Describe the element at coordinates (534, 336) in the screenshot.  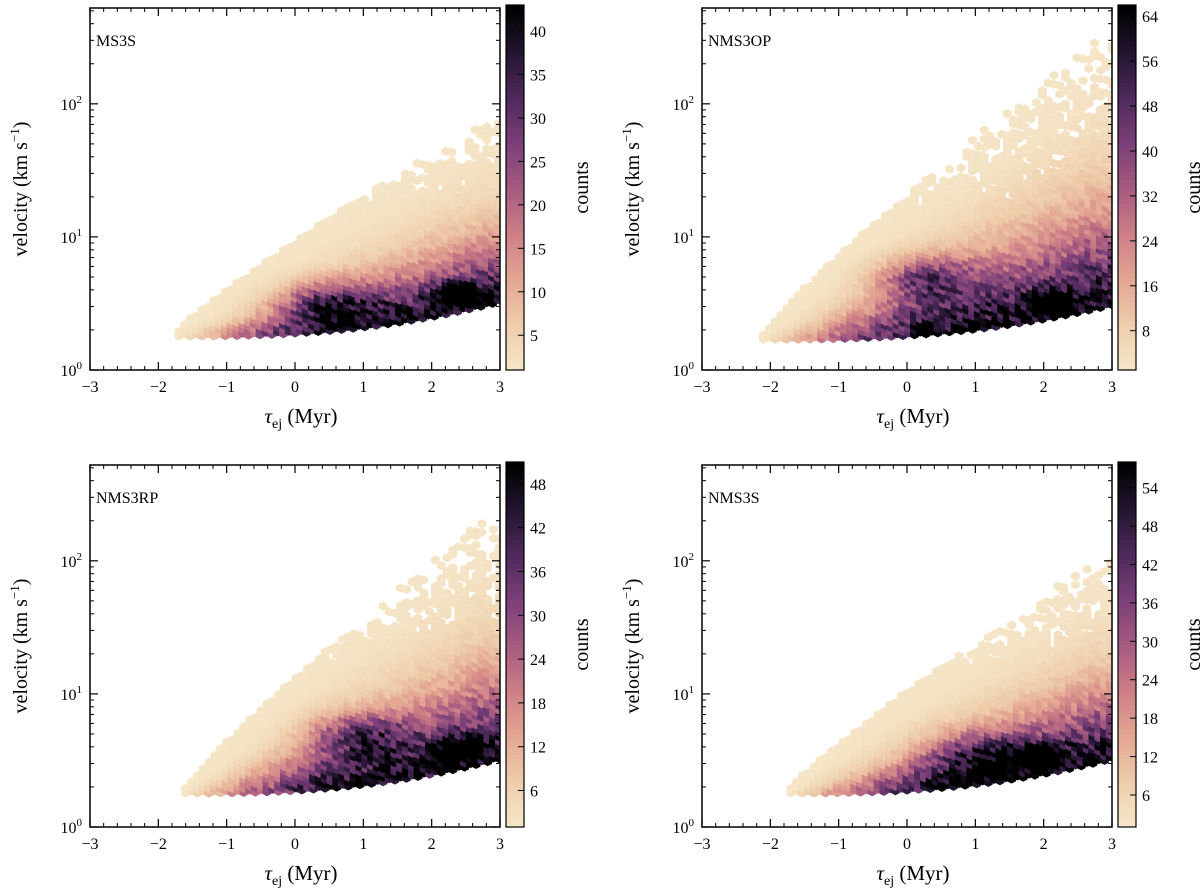
I see `colorbar-tick-label: 5` at that location.